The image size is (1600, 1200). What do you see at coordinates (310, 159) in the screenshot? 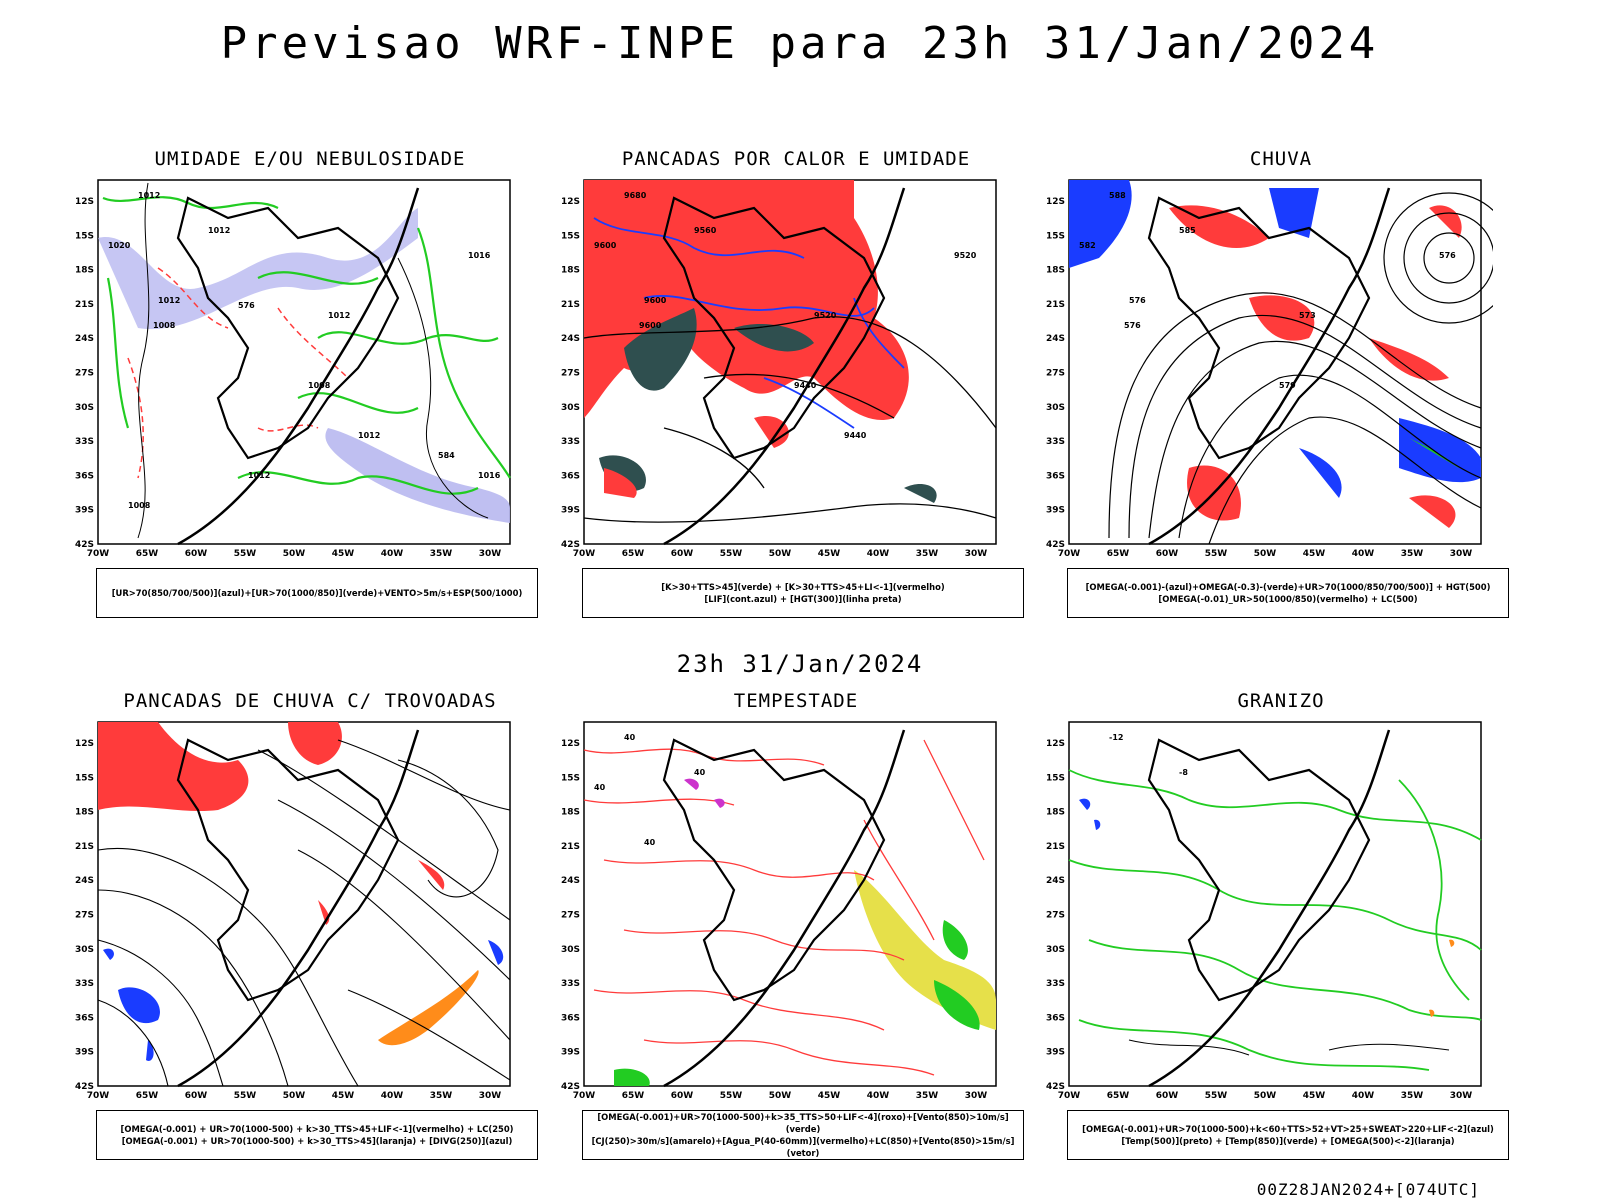
I see `panel-title: UMIDADE E/OU NEBULOSIDADE` at bounding box center [310, 159].